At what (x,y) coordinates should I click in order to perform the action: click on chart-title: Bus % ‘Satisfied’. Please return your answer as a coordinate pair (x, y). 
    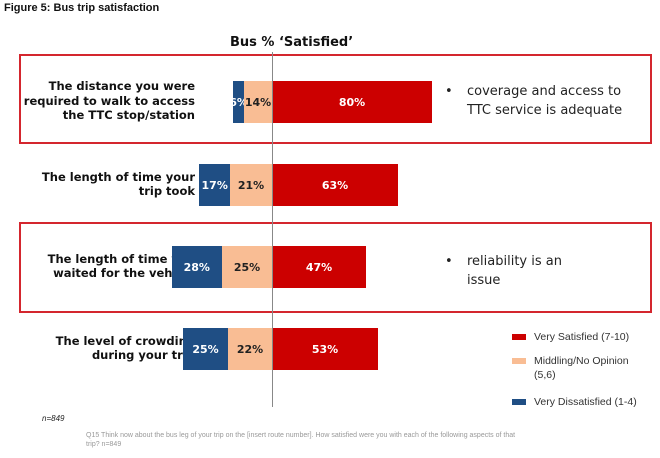
    Looking at the image, I should click on (292, 42).